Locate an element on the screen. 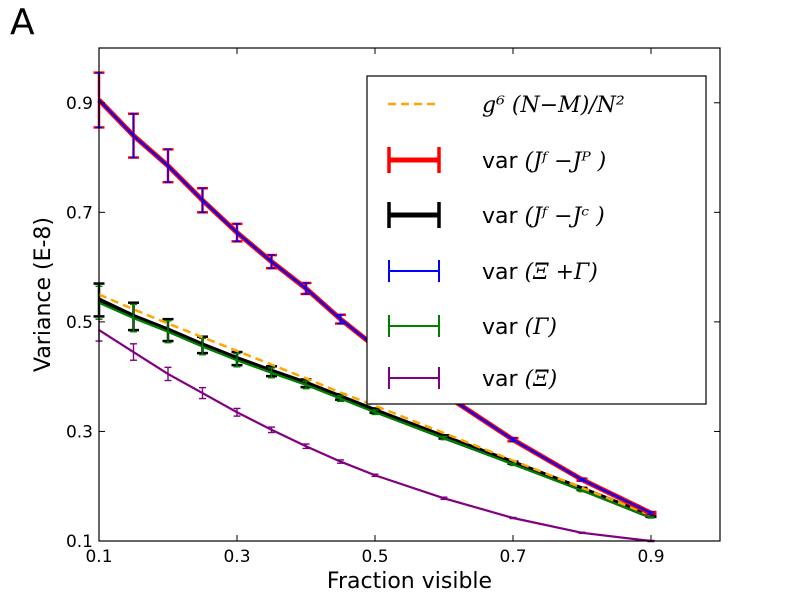  y-tick-label: 0.5 is located at coordinates (79, 323).